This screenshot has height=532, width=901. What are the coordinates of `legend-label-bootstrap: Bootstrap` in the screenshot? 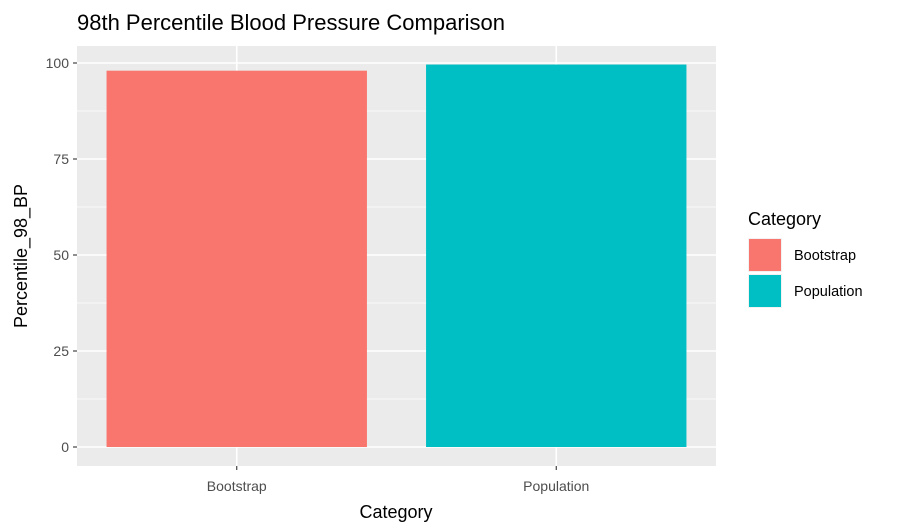 It's located at (825, 256).